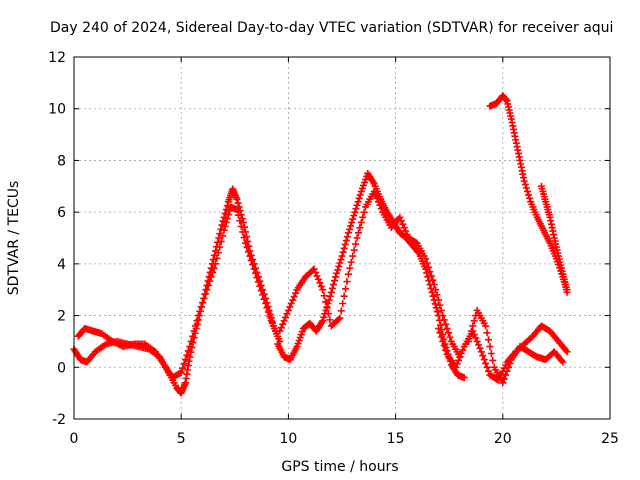 The height and width of the screenshot is (480, 640). Describe the element at coordinates (57, 58) in the screenshot. I see `y-tick-label: 12` at that location.